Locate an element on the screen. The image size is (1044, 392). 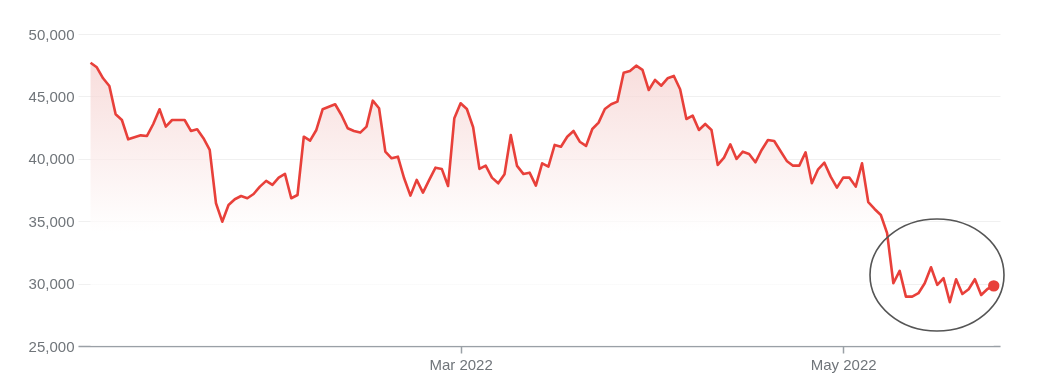
y-tick-label: 45,000 is located at coordinates (51, 96).